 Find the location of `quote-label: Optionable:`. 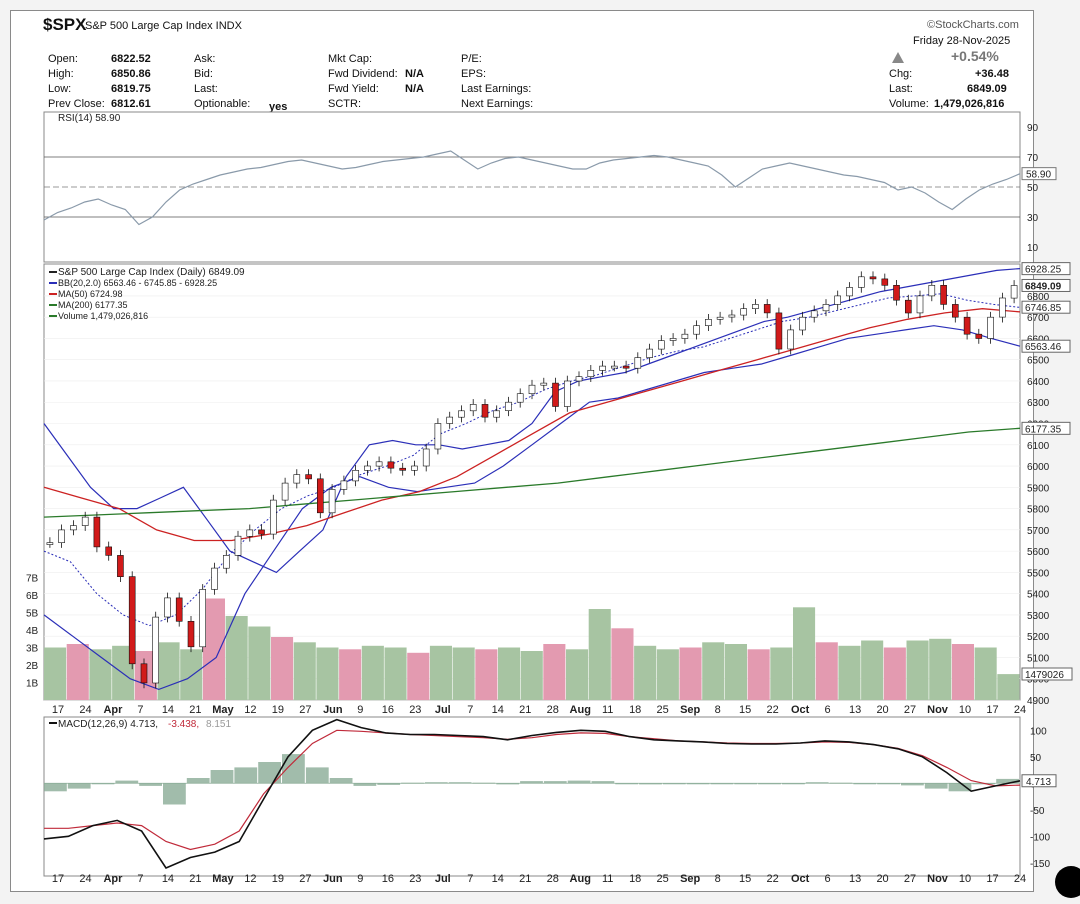

quote-label: Optionable: is located at coordinates (222, 104).